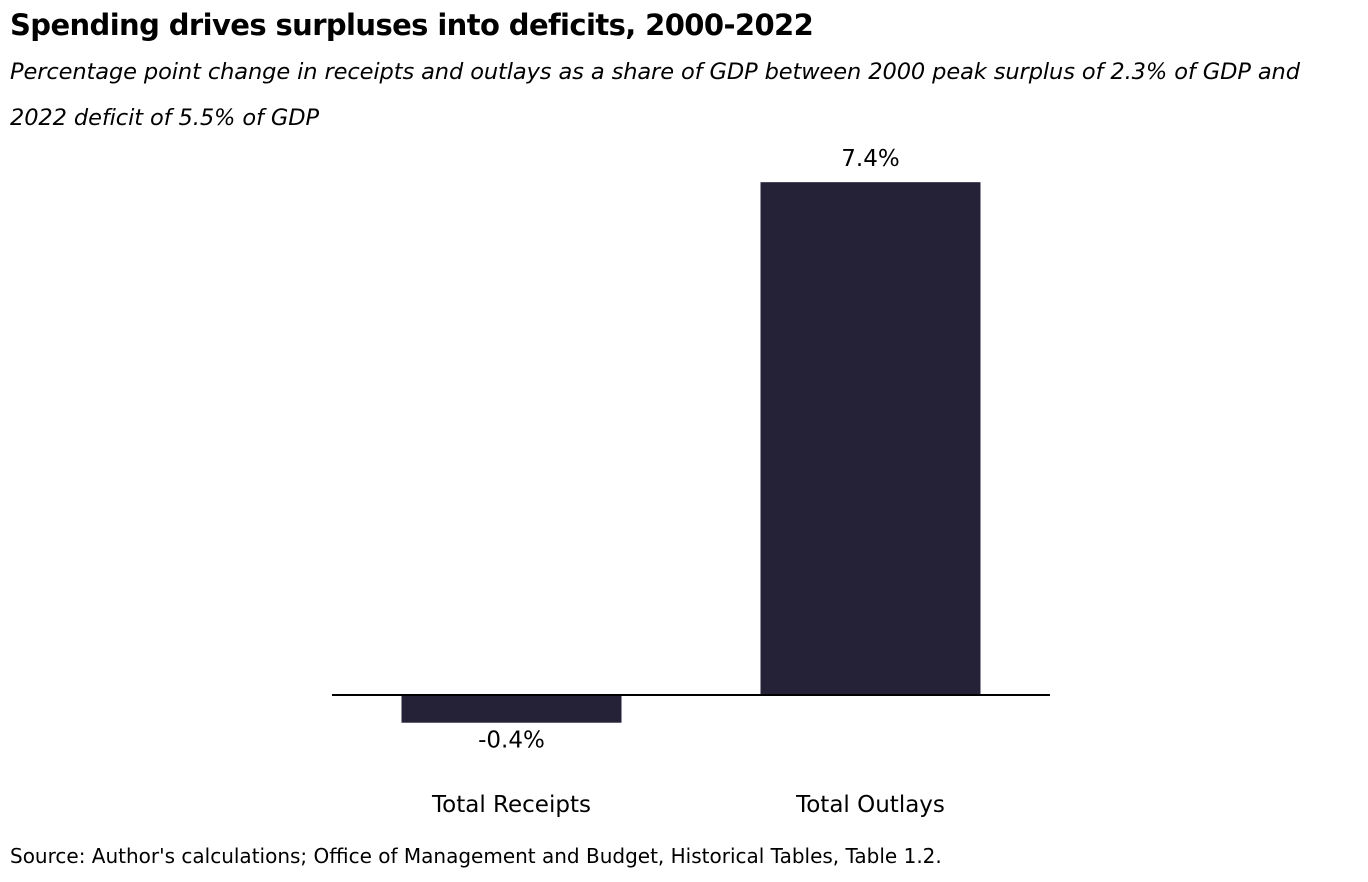  Describe the element at coordinates (511, 805) in the screenshot. I see `category-label: Total Receipts` at that location.